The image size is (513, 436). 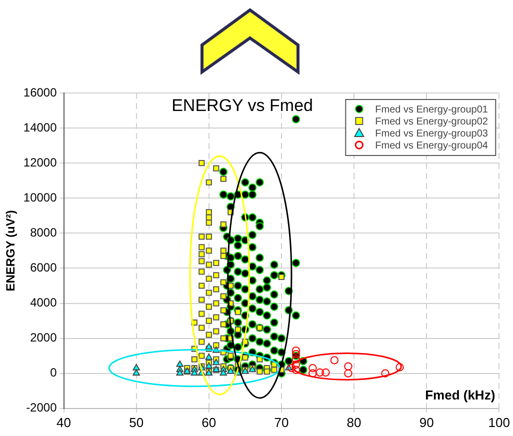 I want to click on y-tick-label: 14000, so click(x=40, y=127).